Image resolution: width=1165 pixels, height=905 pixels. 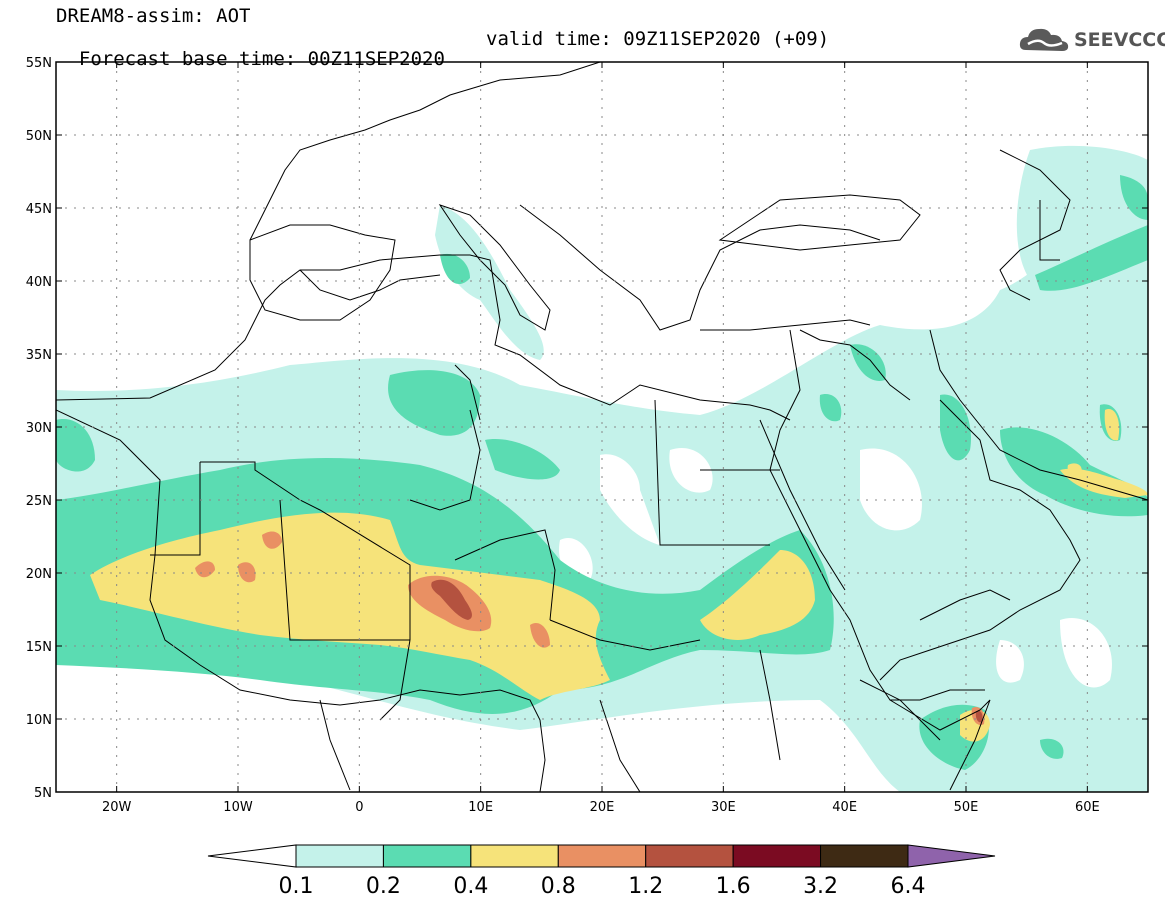 What do you see at coordinates (723, 807) in the screenshot?
I see `lon-tick-label: 30E` at bounding box center [723, 807].